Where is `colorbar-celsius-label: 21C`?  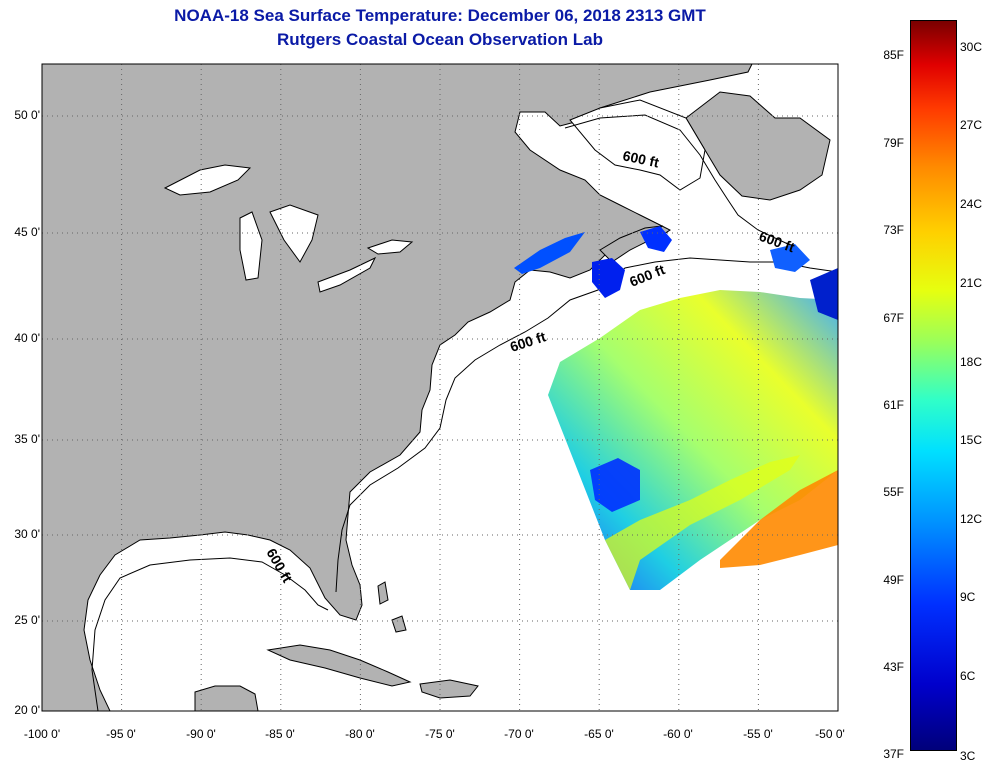 colorbar-celsius-label: 21C is located at coordinates (971, 283).